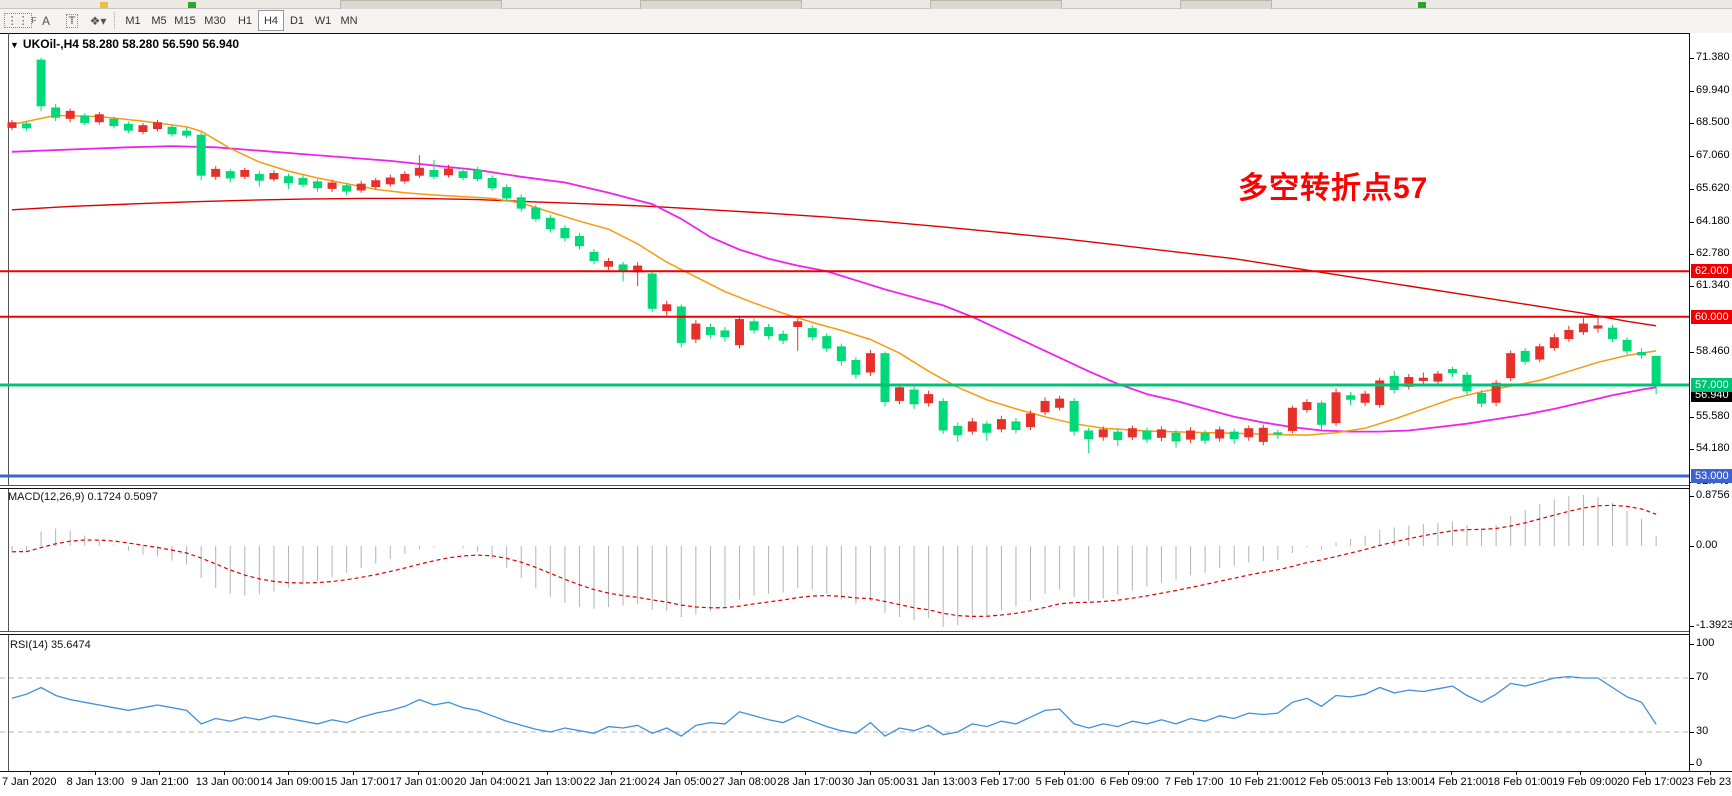  What do you see at coordinates (1711, 385) in the screenshot?
I see `level-price-box: 57.000` at bounding box center [1711, 385].